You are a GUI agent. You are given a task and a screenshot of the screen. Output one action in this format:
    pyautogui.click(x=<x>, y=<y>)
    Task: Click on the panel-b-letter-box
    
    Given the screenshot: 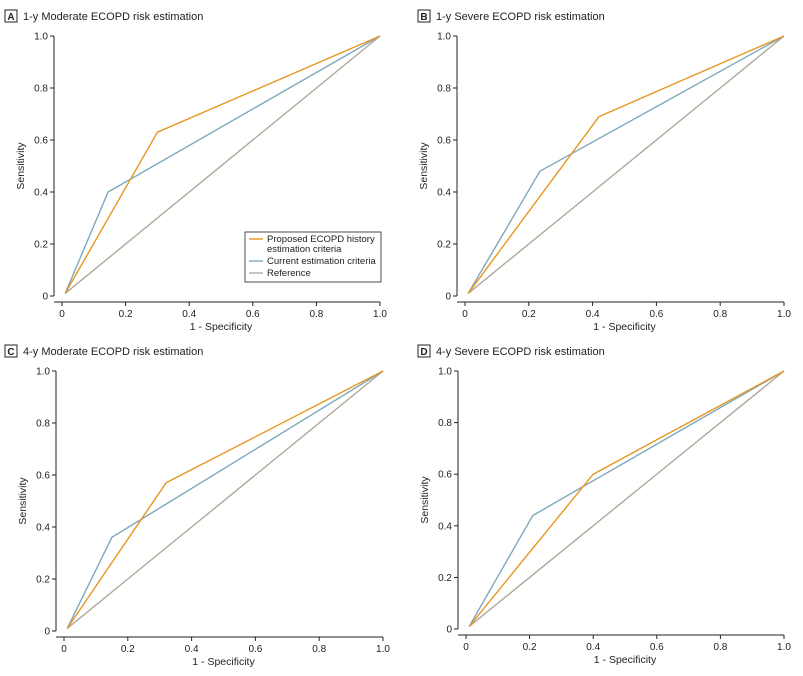 What is the action you would take?
    pyautogui.click(x=424, y=16)
    